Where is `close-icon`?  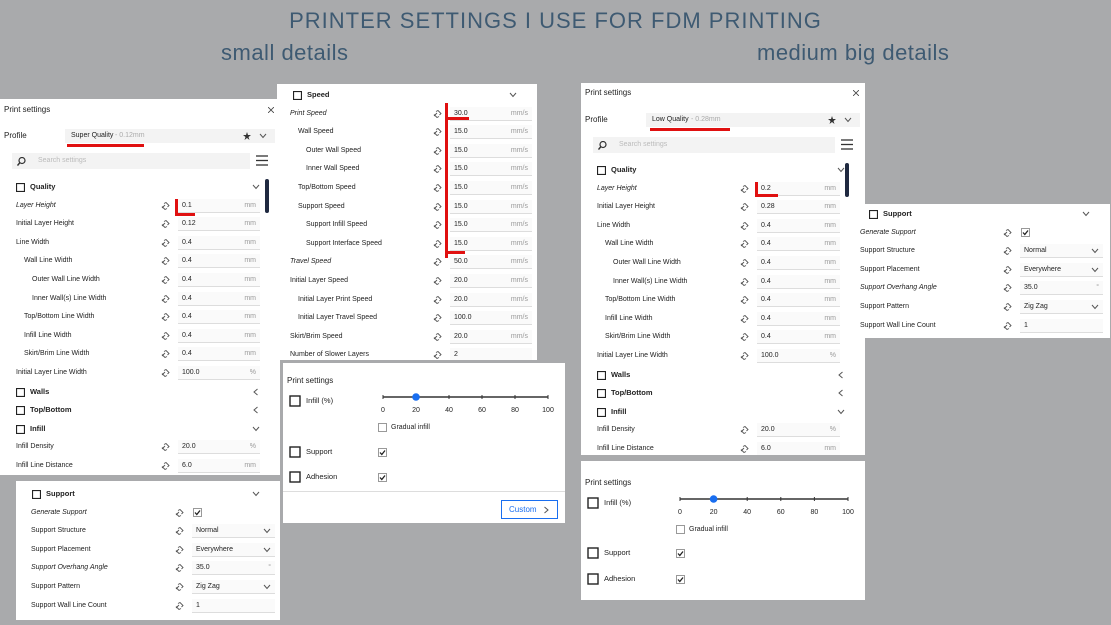
close-icon is located at coordinates (856, 93).